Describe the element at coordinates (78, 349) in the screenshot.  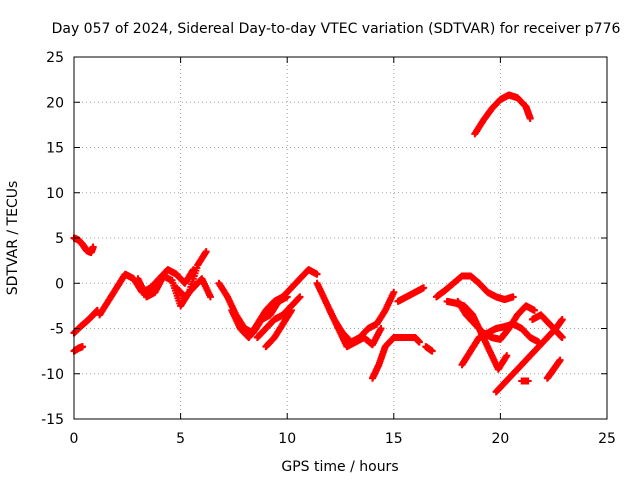
I see `series-arc-start-bottom` at that location.